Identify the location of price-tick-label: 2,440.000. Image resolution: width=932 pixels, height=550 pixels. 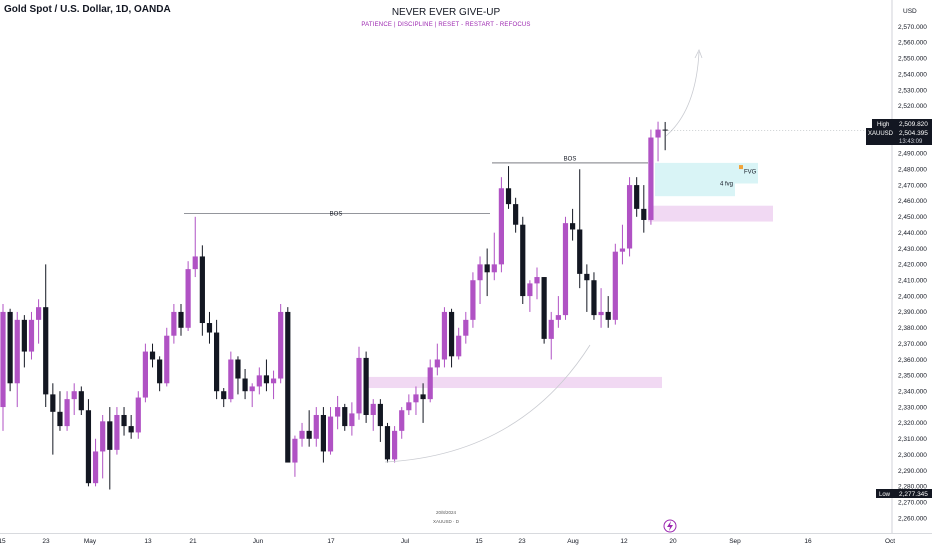
(912, 233).